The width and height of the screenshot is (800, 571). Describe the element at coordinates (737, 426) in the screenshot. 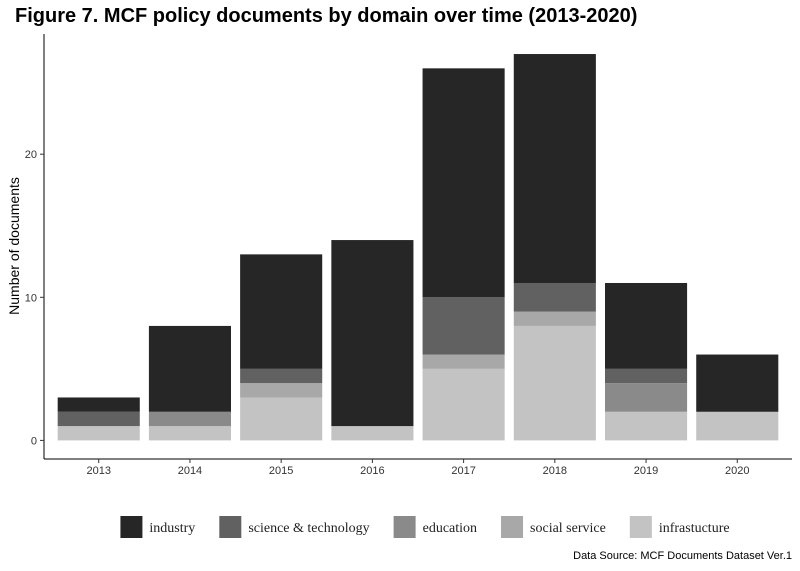

I see `bar-segment-2020-infrastucture` at that location.